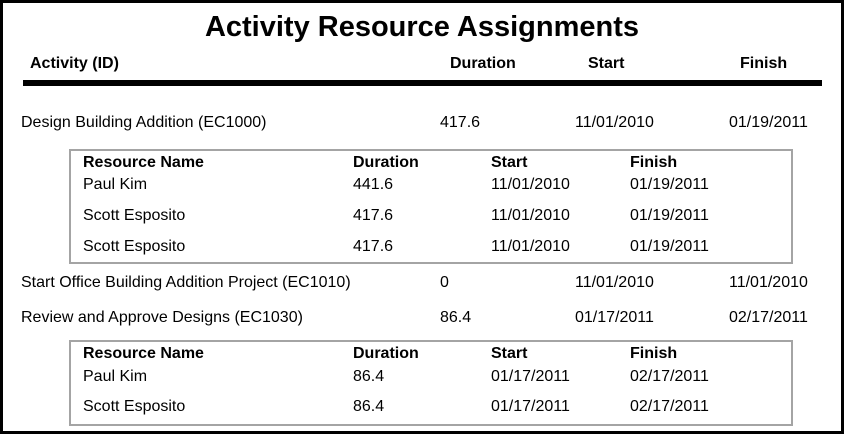  Describe the element at coordinates (614, 317) in the screenshot. I see `activity-start: 01/17/2011` at that location.